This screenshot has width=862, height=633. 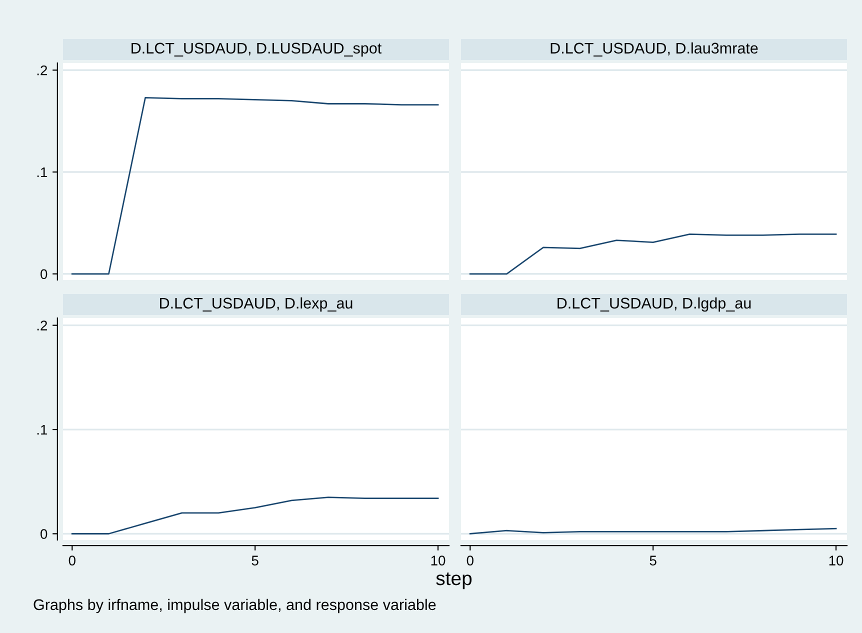 I want to click on chart-title: D.LCT_USDAUD, D.lau3mrate, so click(x=654, y=49).